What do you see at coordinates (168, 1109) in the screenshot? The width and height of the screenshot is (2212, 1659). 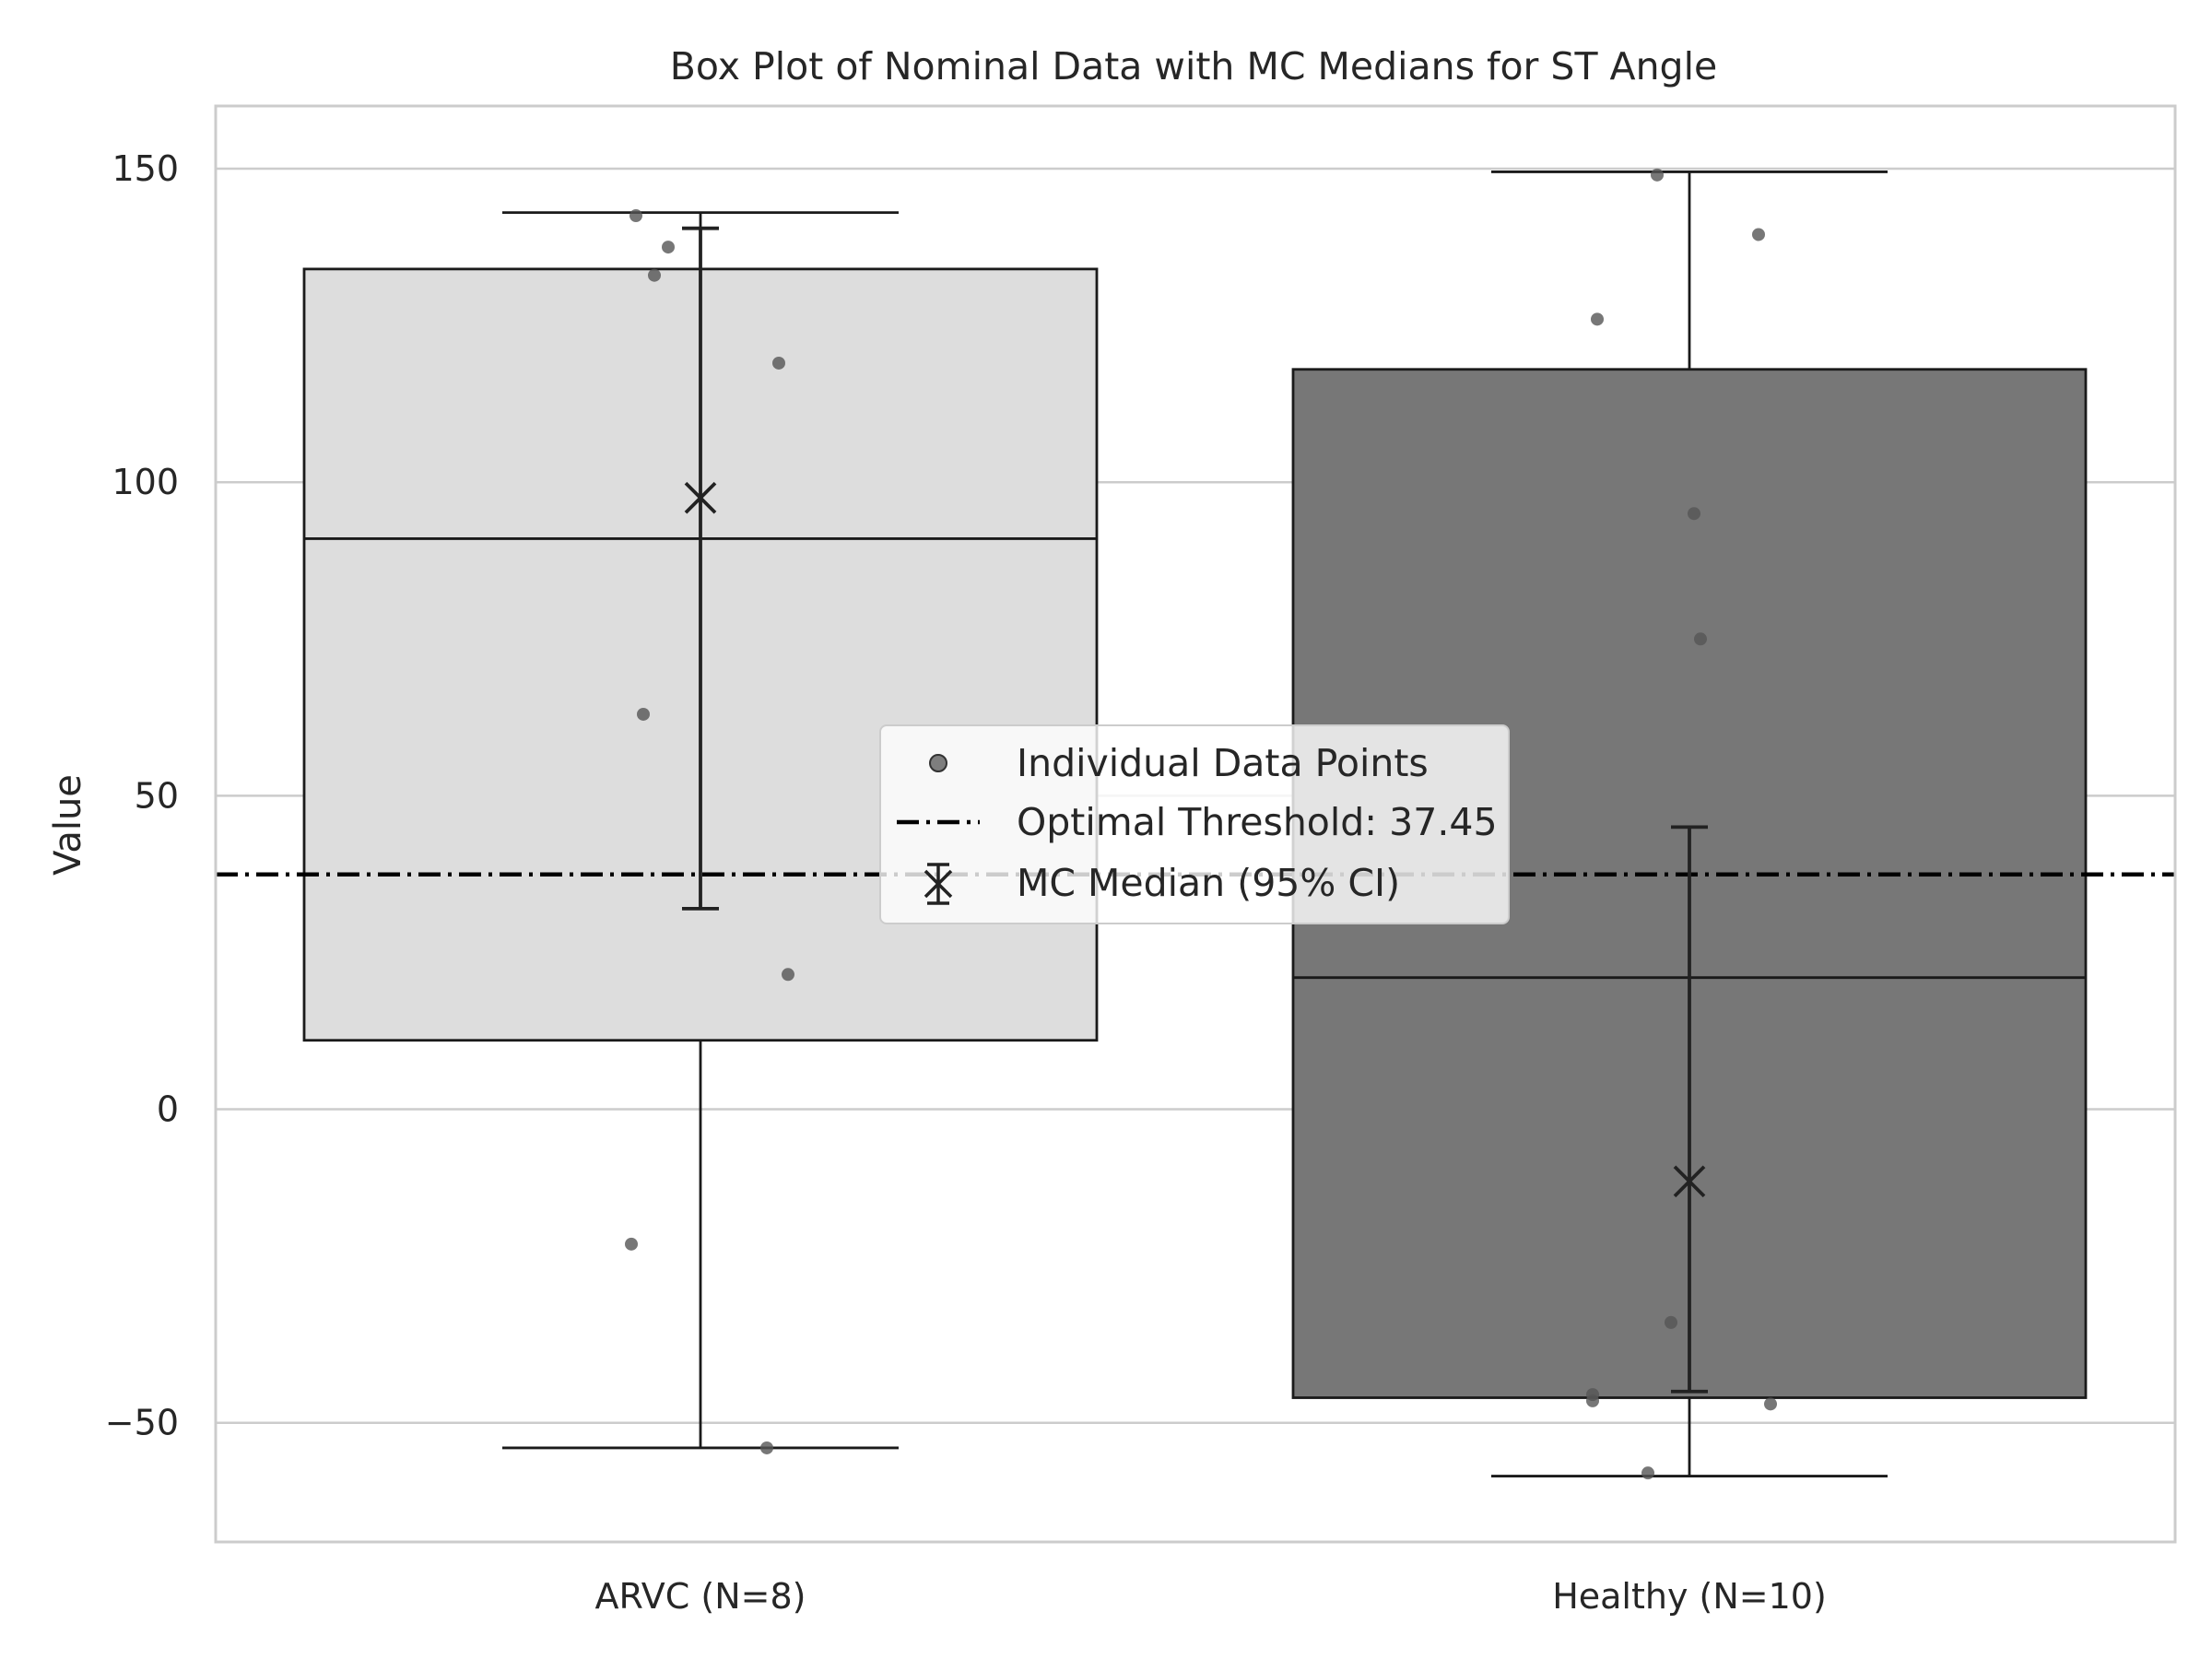 I see `y-tick-label: 0` at bounding box center [168, 1109].